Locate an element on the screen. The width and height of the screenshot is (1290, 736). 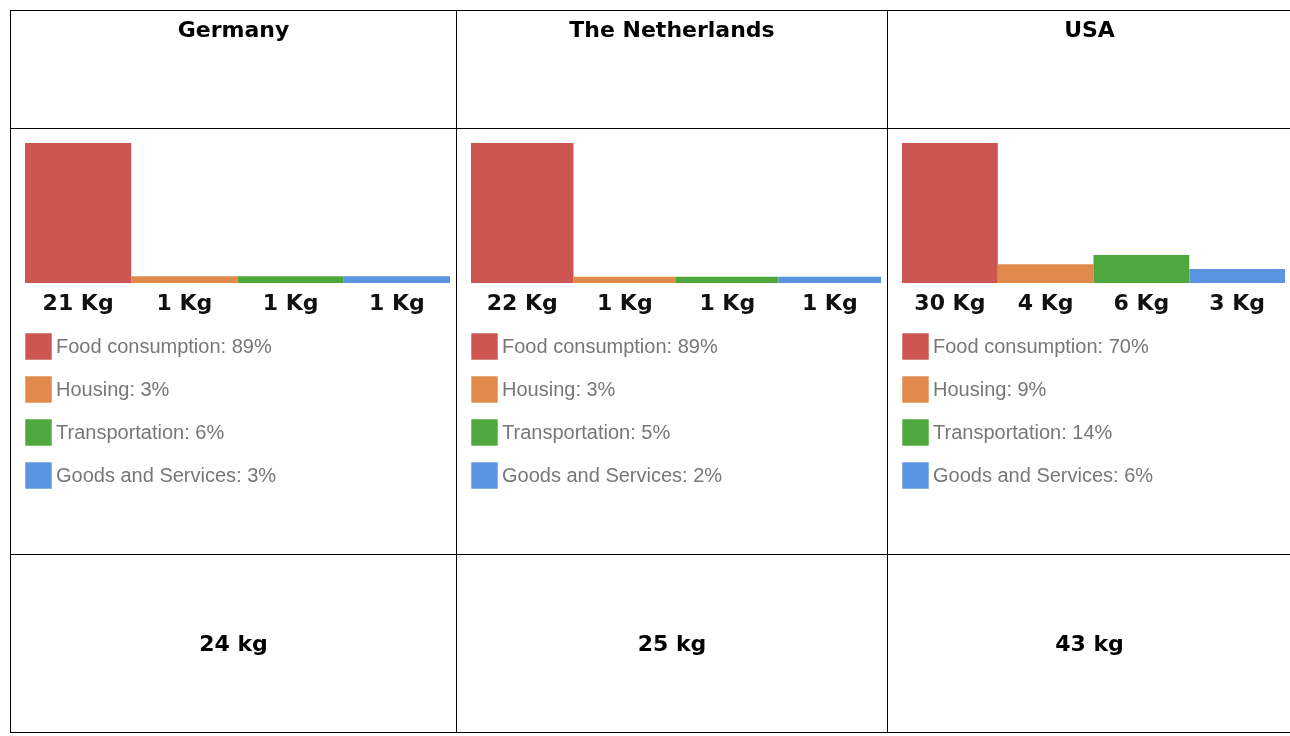
legend-label: Goods and Services: 6% is located at coordinates (1043, 474).